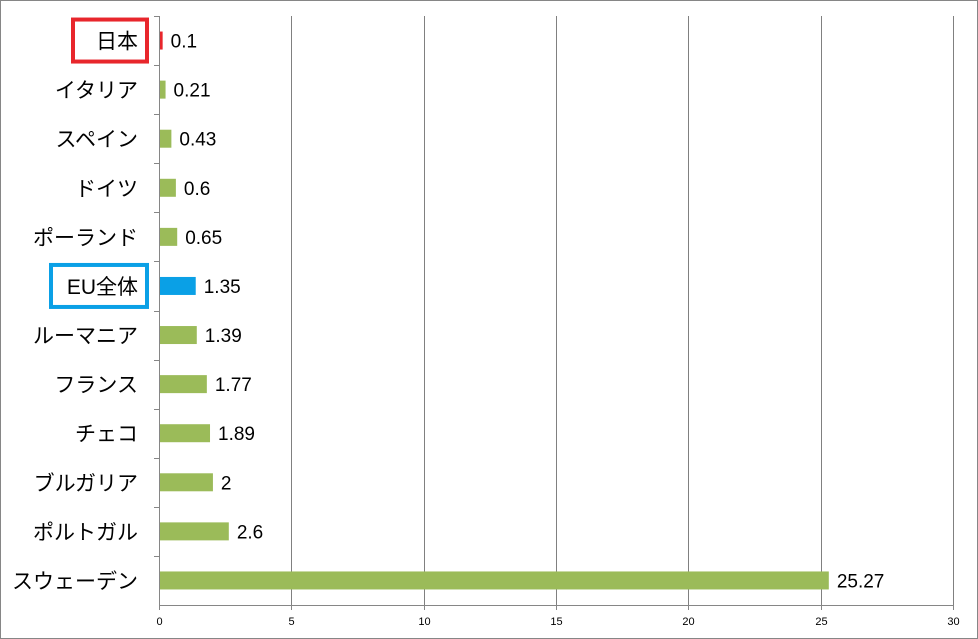 The height and width of the screenshot is (639, 978). I want to click on category-label-EU全体: EU全体, so click(102, 287).